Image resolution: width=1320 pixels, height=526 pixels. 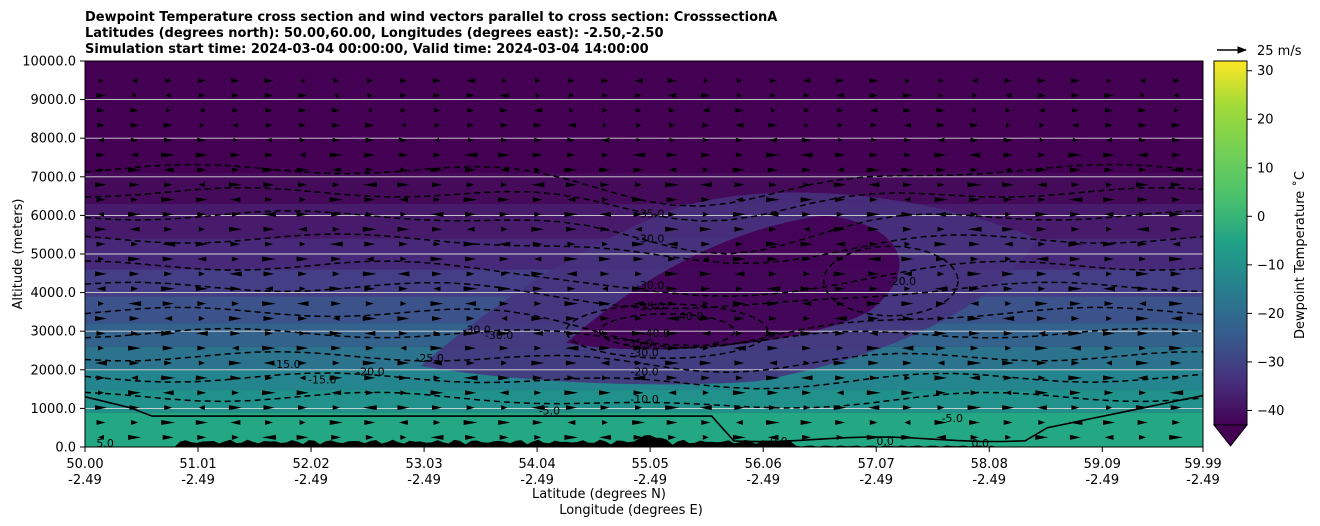 I want to click on colorbar-tick-label: −20, so click(x=1270, y=314).